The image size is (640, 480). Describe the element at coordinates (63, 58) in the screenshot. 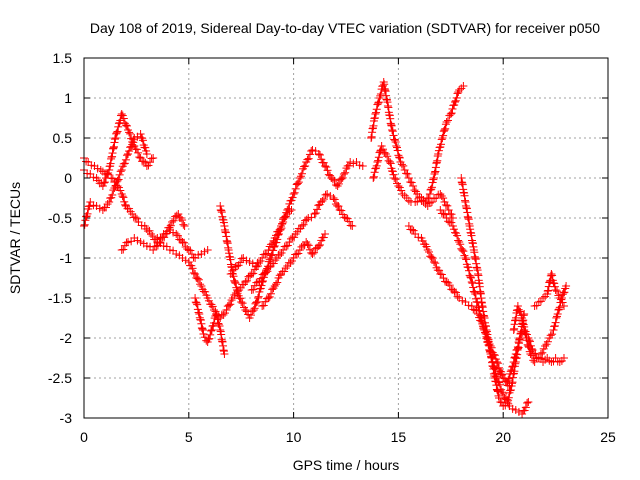

I see `y-tick-label: 1.5` at that location.